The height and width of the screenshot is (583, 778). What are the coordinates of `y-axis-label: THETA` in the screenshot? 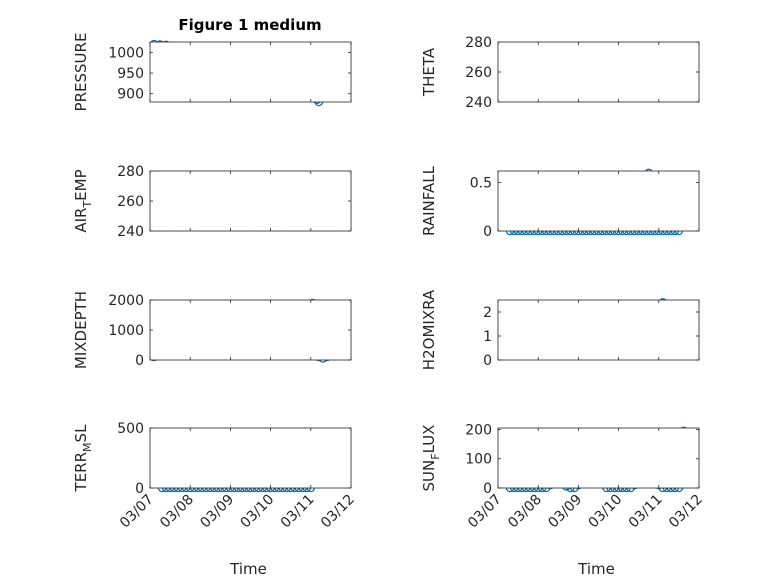 It's located at (429, 72).